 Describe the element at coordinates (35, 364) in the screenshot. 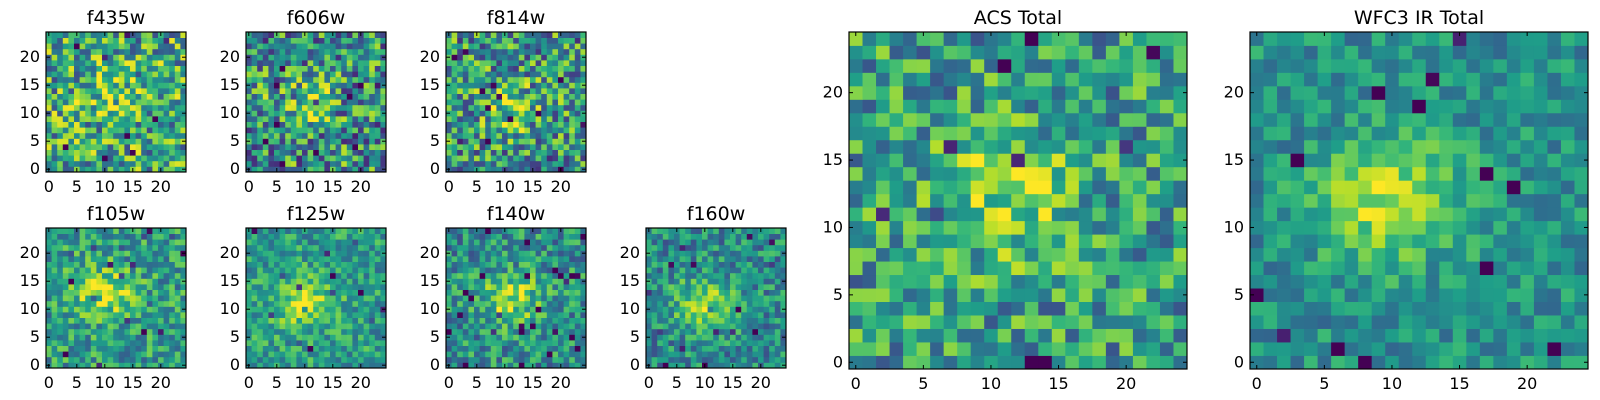

I see `y-tick-label: 0` at that location.